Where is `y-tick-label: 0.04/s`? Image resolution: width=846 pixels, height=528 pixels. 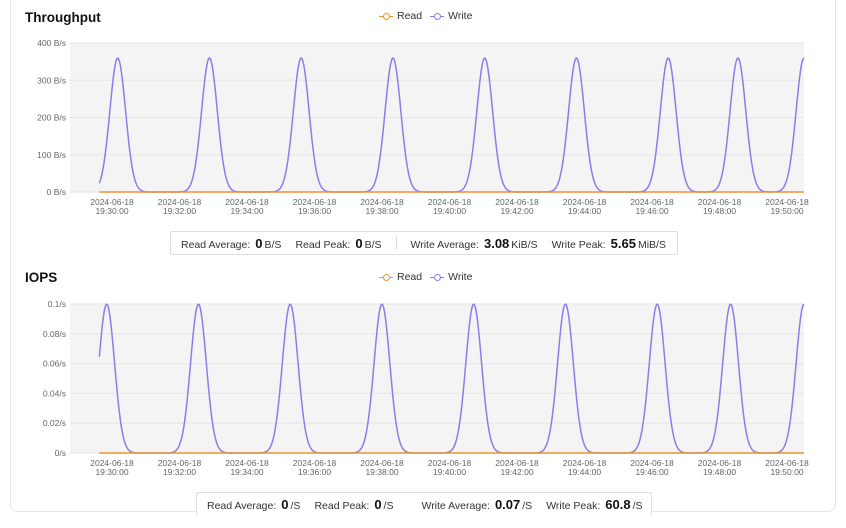
y-tick-label: 0.04/s is located at coordinates (54, 393).